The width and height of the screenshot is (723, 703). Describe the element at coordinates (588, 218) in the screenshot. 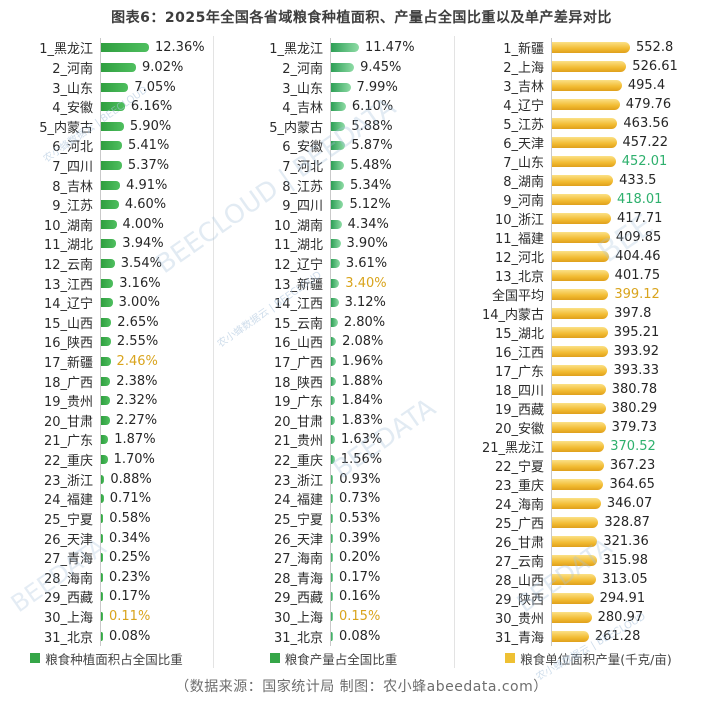

I see `chart-row: 10_浙江 417.71` at that location.